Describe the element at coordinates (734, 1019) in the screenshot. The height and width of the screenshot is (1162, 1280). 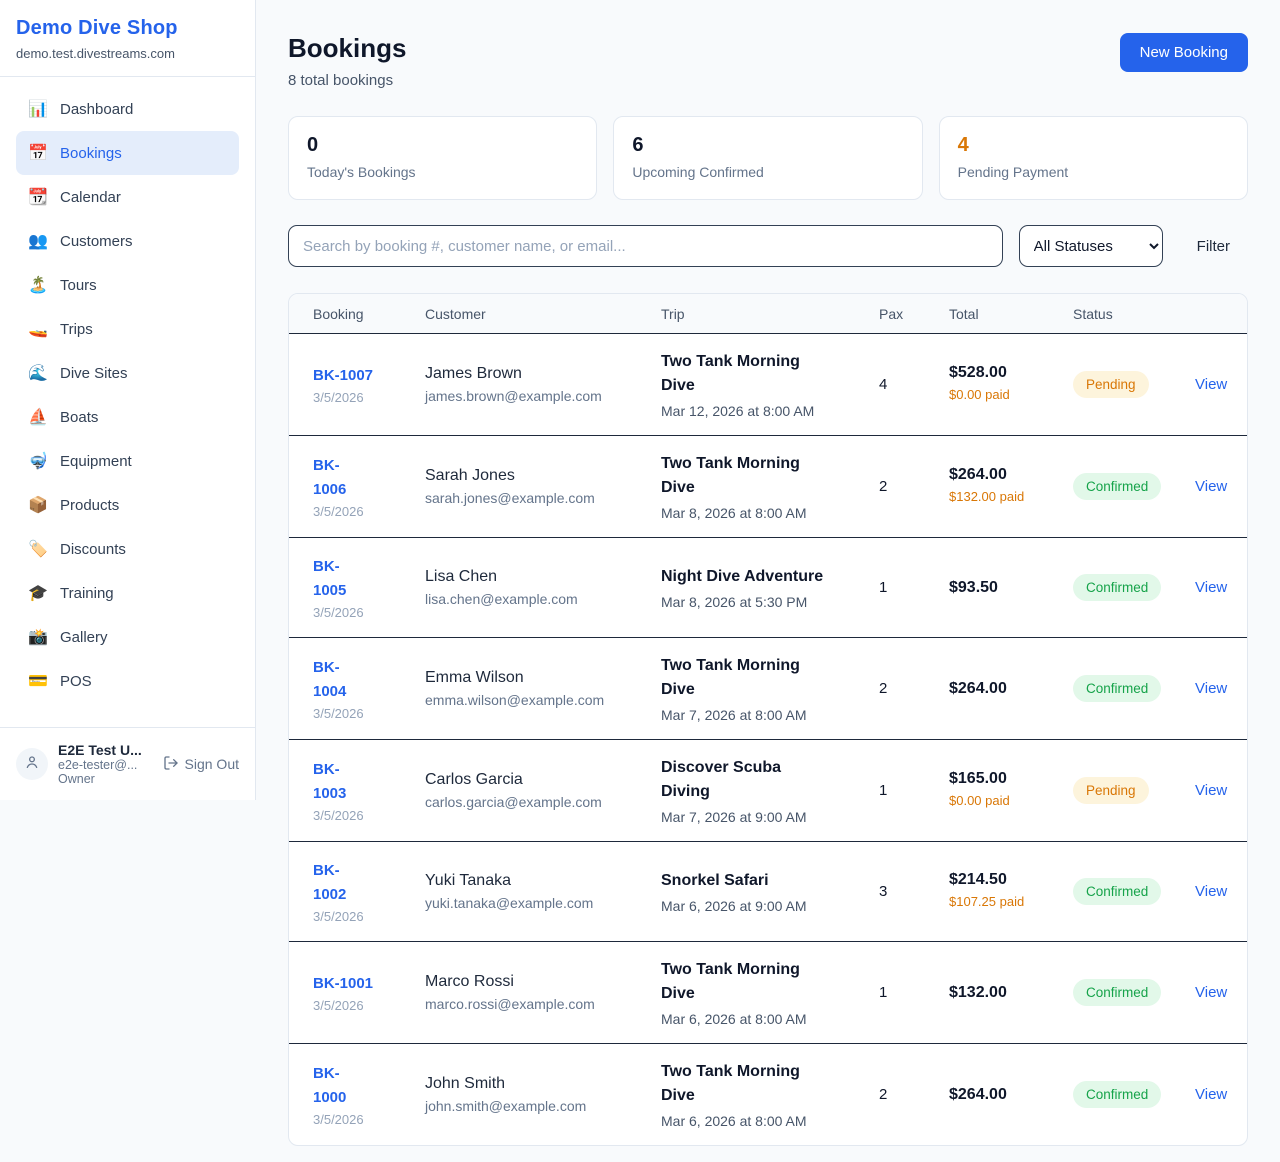
I see `trip-datetime: Mar 6, 2026 at 8:00 AM` at that location.